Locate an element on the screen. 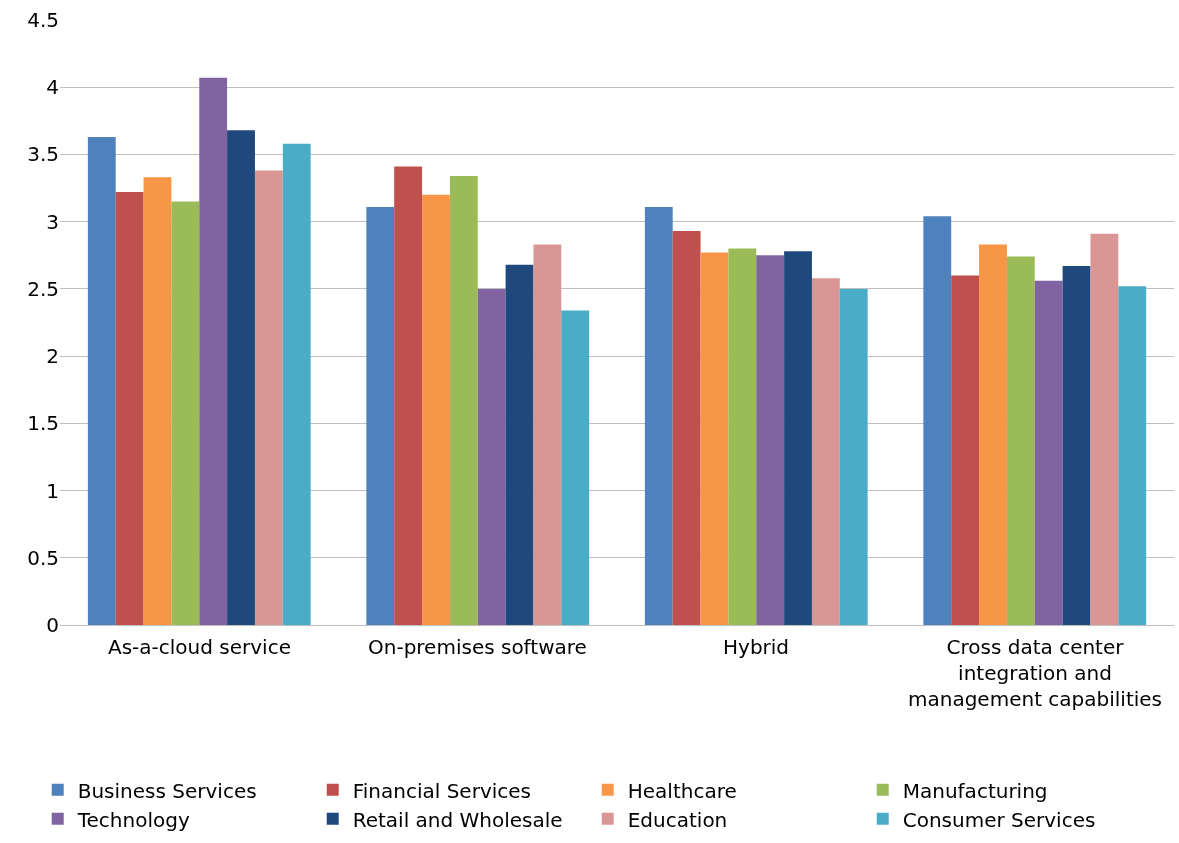 Image resolution: width=1179 pixels, height=843 pixels. y-tick-label: 1.5 is located at coordinates (43, 423).